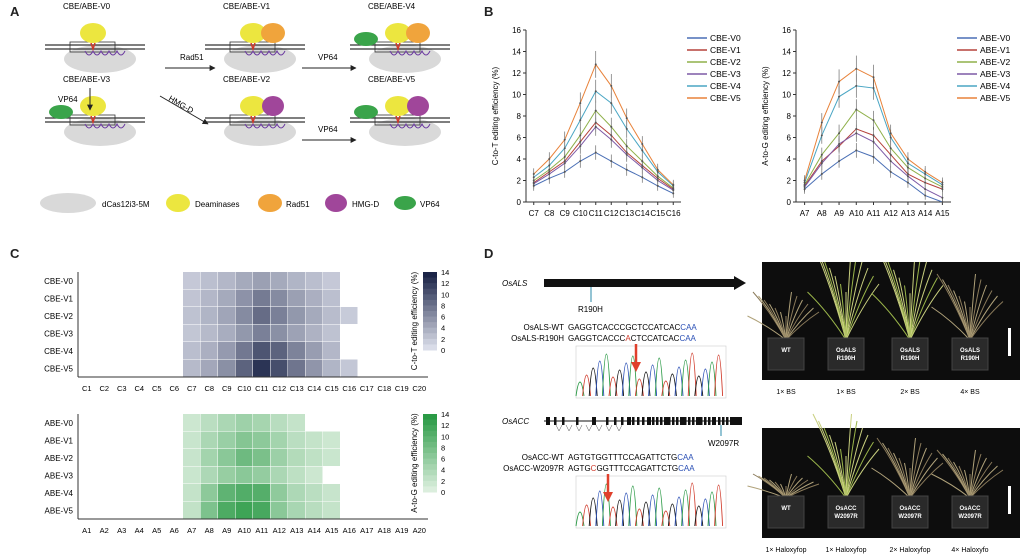  What do you see at coordinates (366, 112) in the screenshot?
I see `vp64` at bounding box center [366, 112].